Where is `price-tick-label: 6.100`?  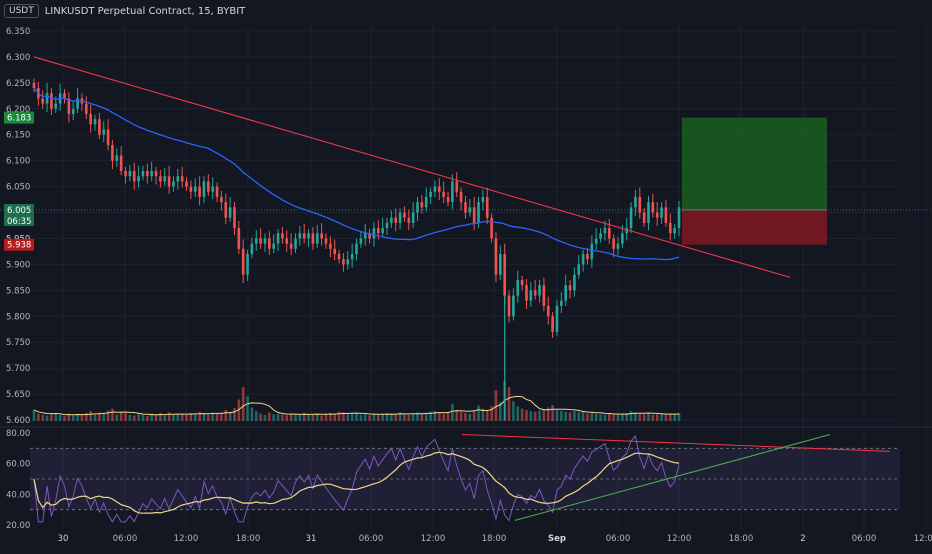 price-tick-label: 6.100 is located at coordinates (18, 162).